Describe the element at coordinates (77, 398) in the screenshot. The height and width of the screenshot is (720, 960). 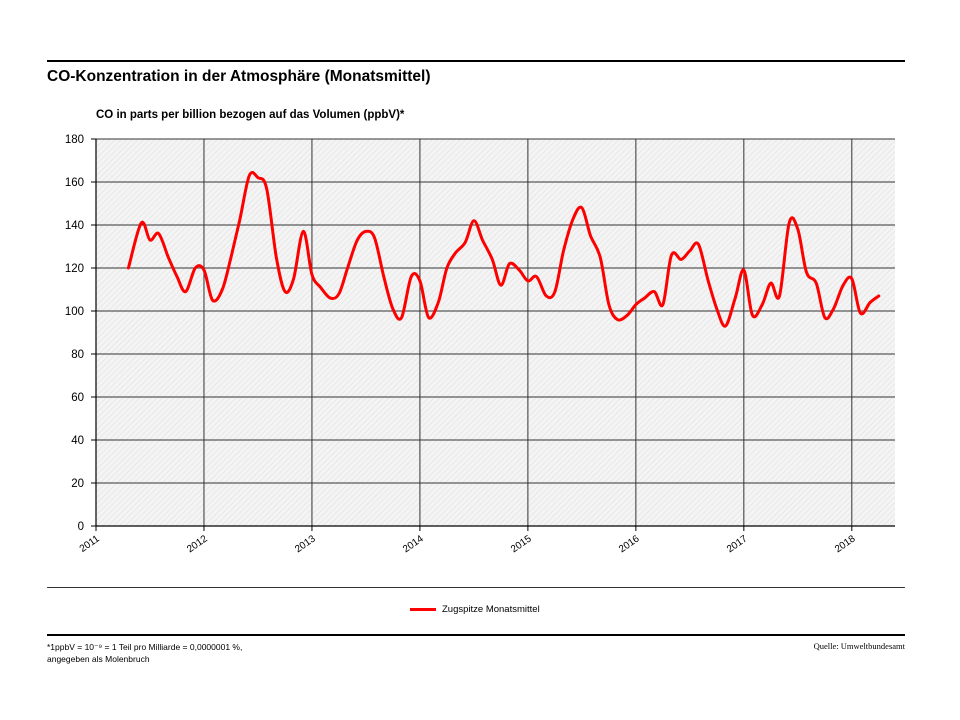
I see `y-tick-label-60: 60` at that location.